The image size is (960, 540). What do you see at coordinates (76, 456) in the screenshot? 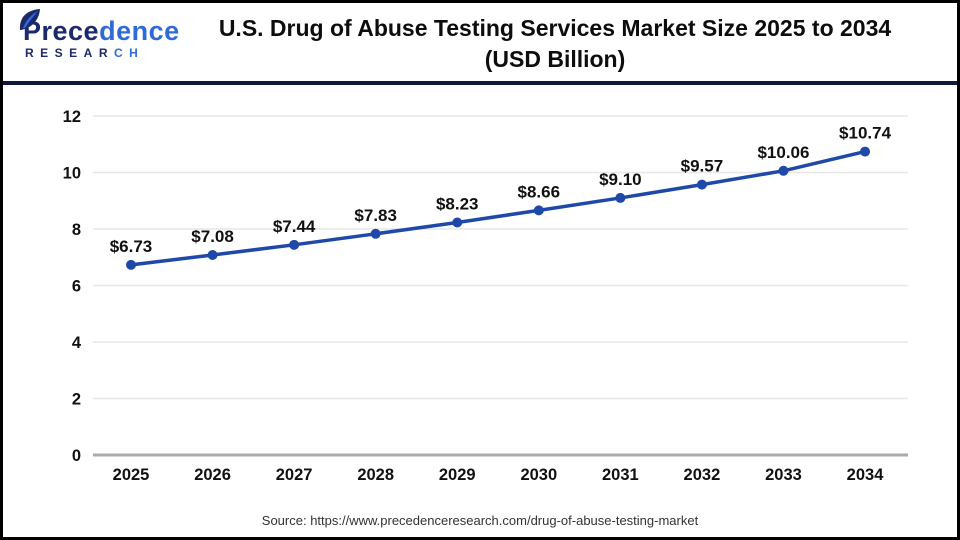
I see `y-tick-label: 0` at bounding box center [76, 456].